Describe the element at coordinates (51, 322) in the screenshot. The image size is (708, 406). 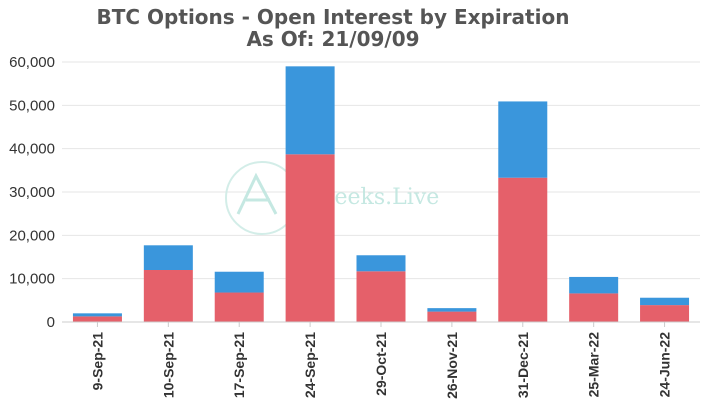
I see `y-tick-label: 0` at that location.